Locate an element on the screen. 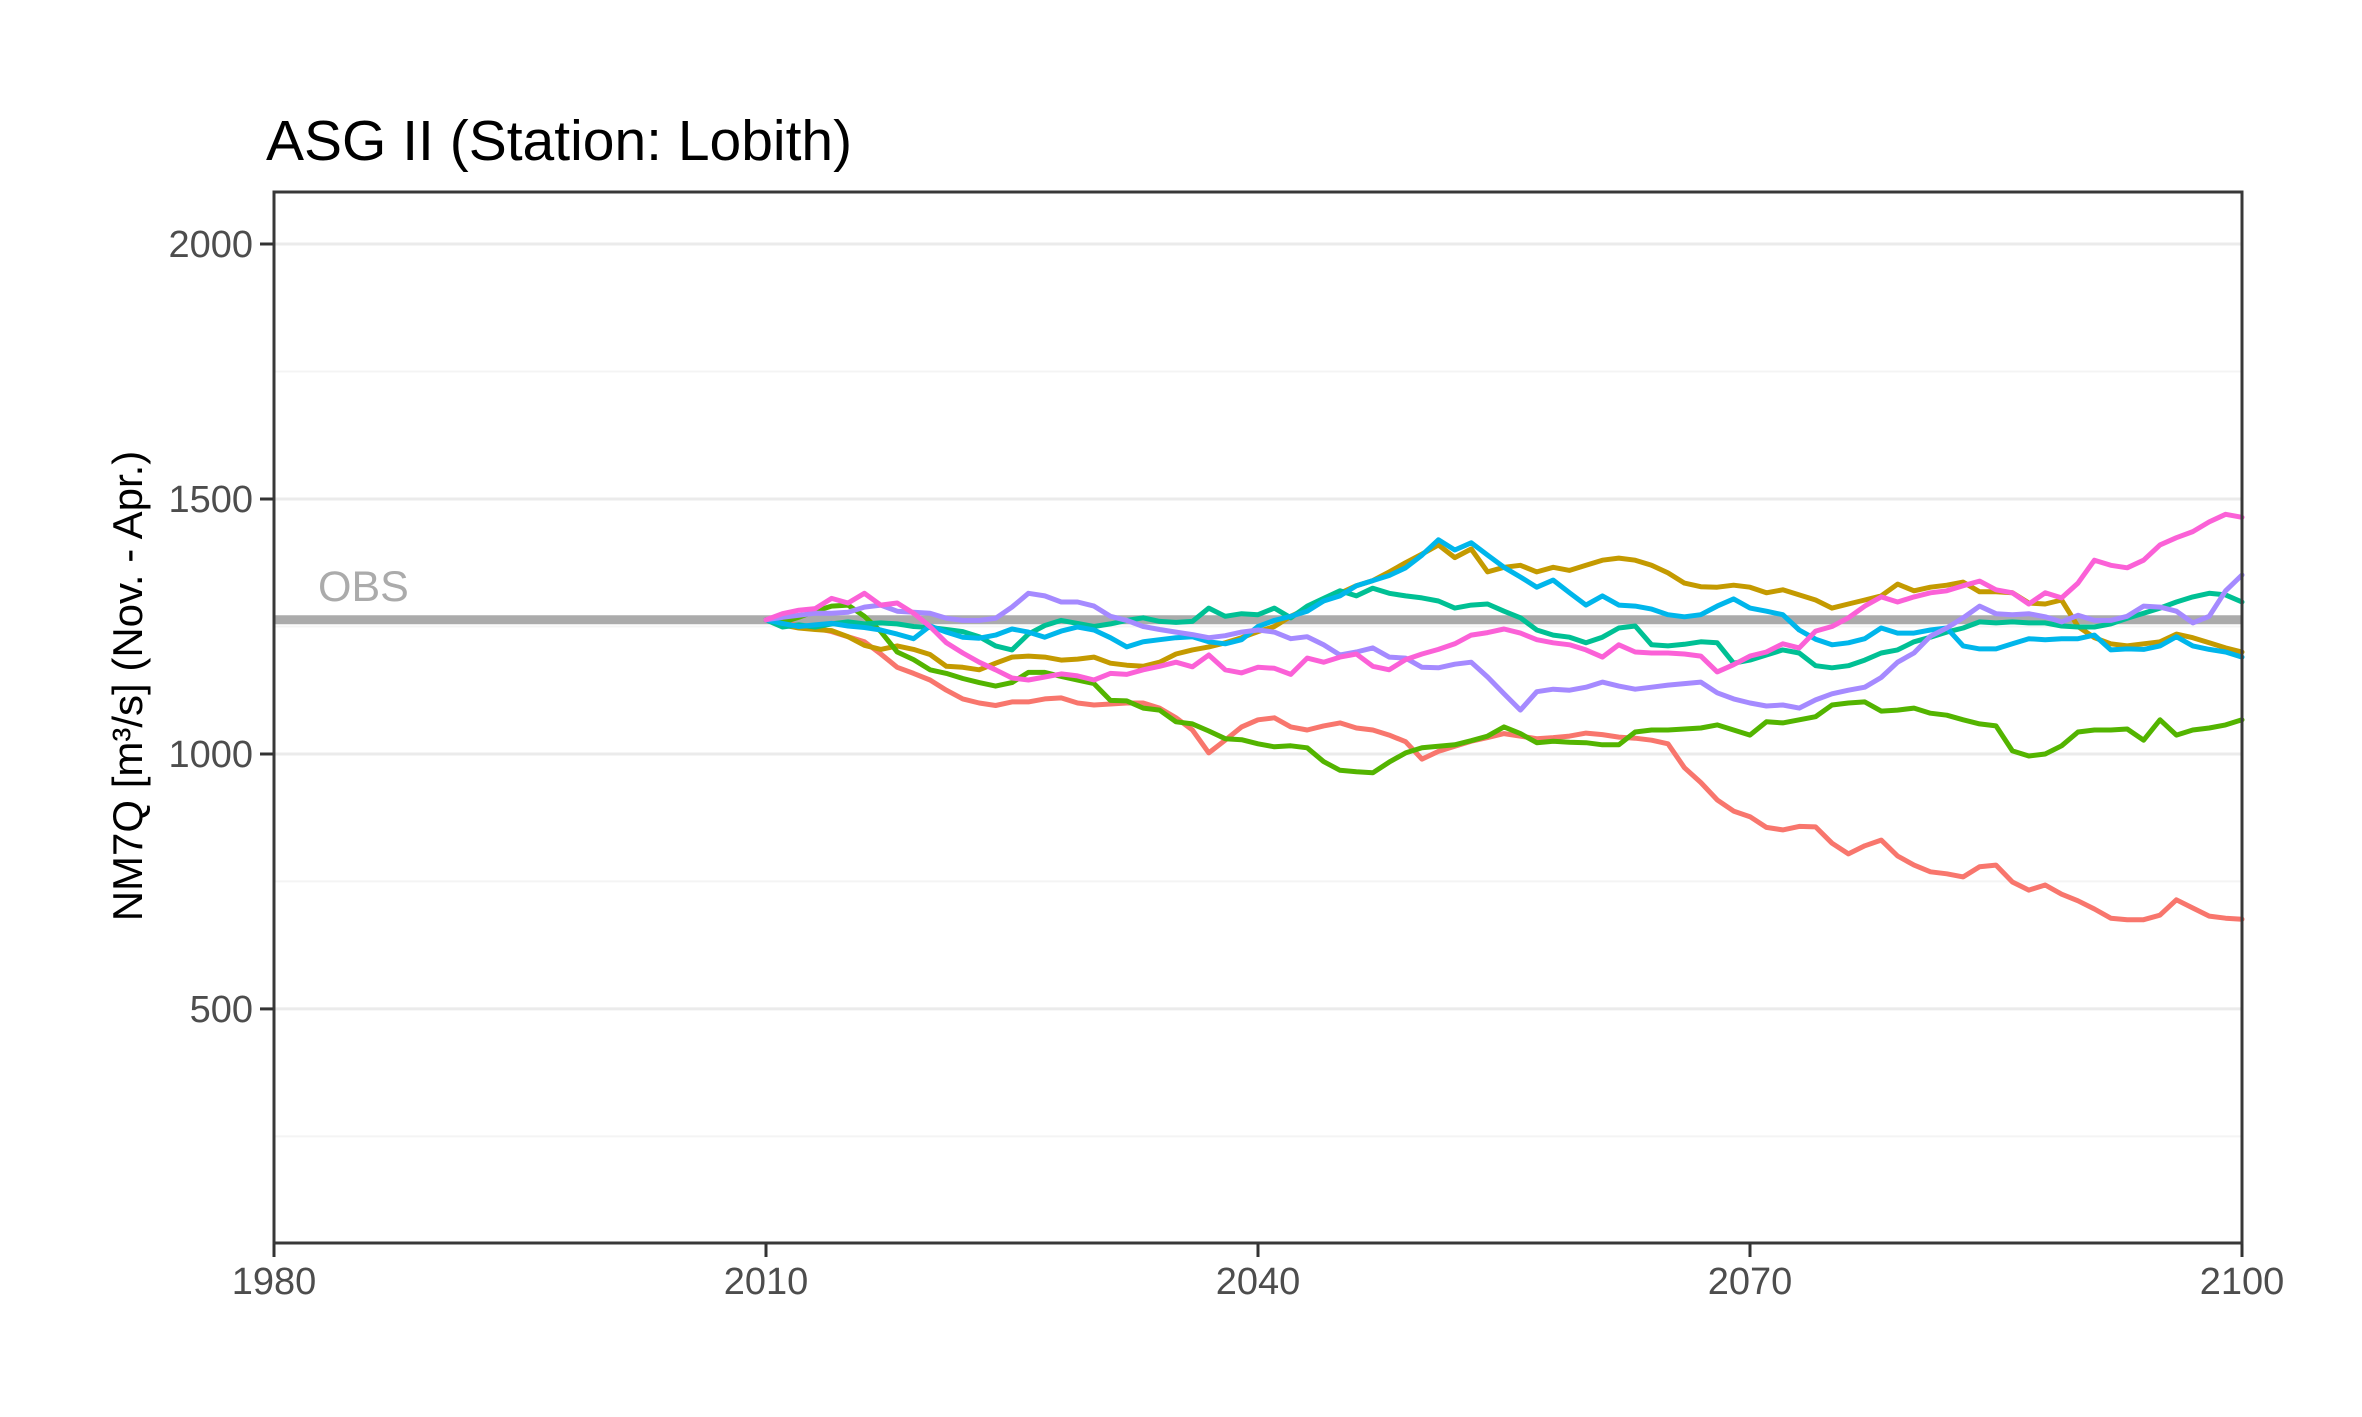 Image resolution: width=2362 pixels, height=1417 pixels. chart-title: ASG II (Station: Lobith) is located at coordinates (559, 141).